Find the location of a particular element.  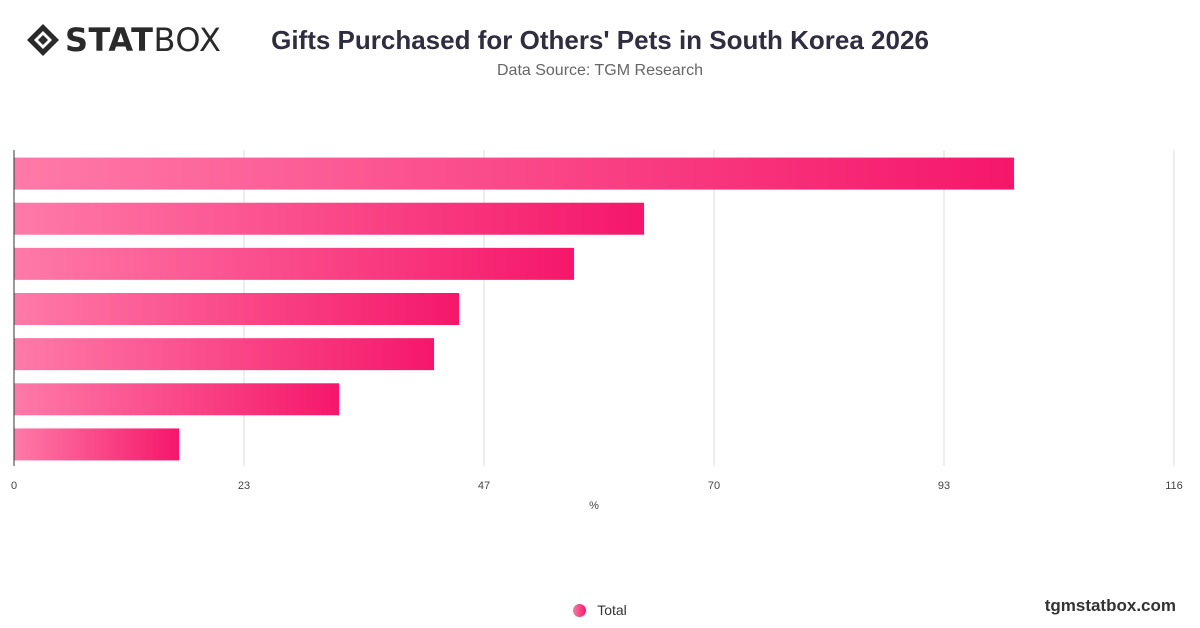

chart-subtitle: Data Source: TGM Research is located at coordinates (599, 70).